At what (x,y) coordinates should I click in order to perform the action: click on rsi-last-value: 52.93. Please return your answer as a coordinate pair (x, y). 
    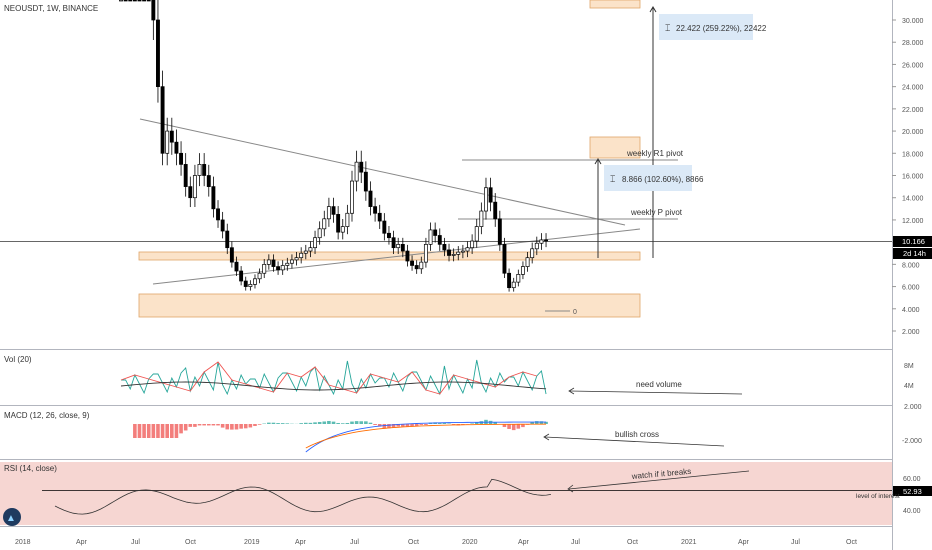
    Looking at the image, I should click on (912, 491).